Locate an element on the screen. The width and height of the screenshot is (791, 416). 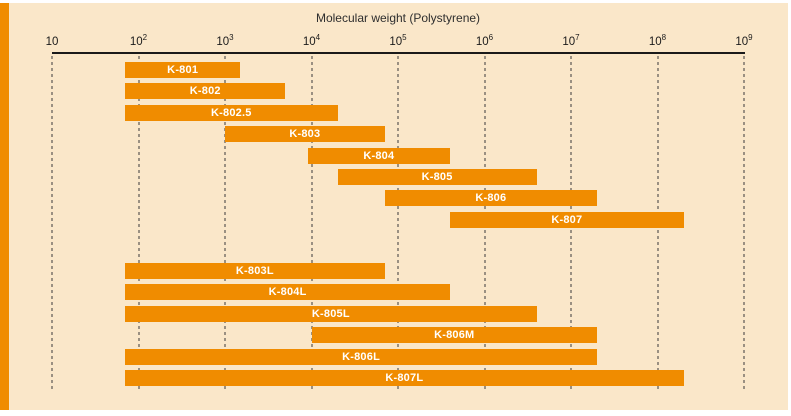
bar-label: K-802.5 is located at coordinates (231, 112).